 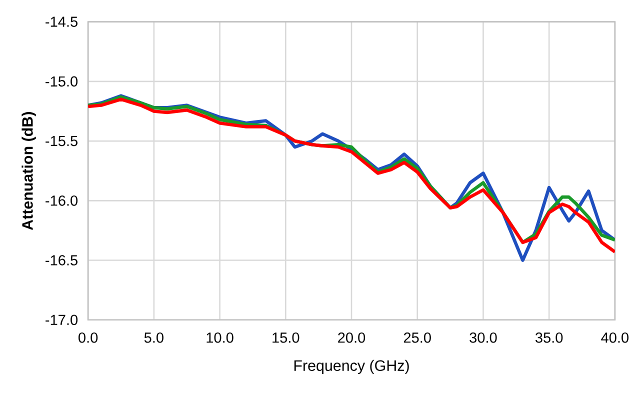 What do you see at coordinates (352, 337) in the screenshot?
I see `x-tick-label: 20.0` at bounding box center [352, 337].